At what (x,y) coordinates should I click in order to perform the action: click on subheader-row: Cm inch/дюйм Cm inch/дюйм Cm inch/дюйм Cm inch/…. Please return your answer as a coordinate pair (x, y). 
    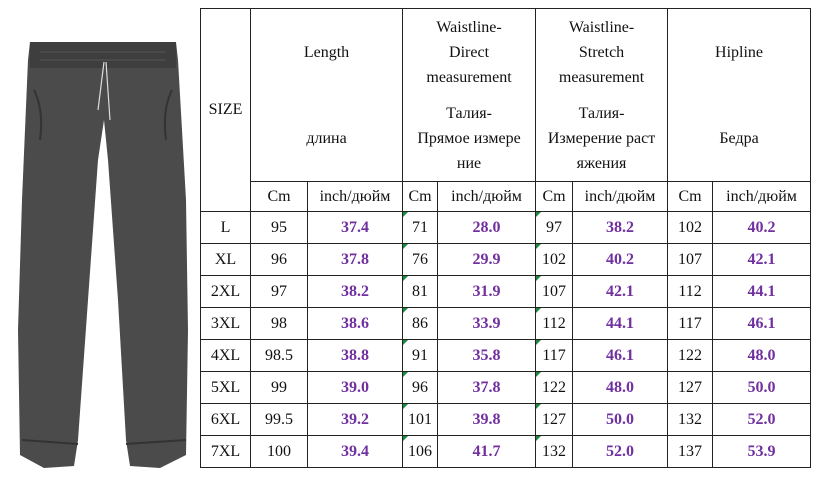
    Looking at the image, I should click on (506, 196).